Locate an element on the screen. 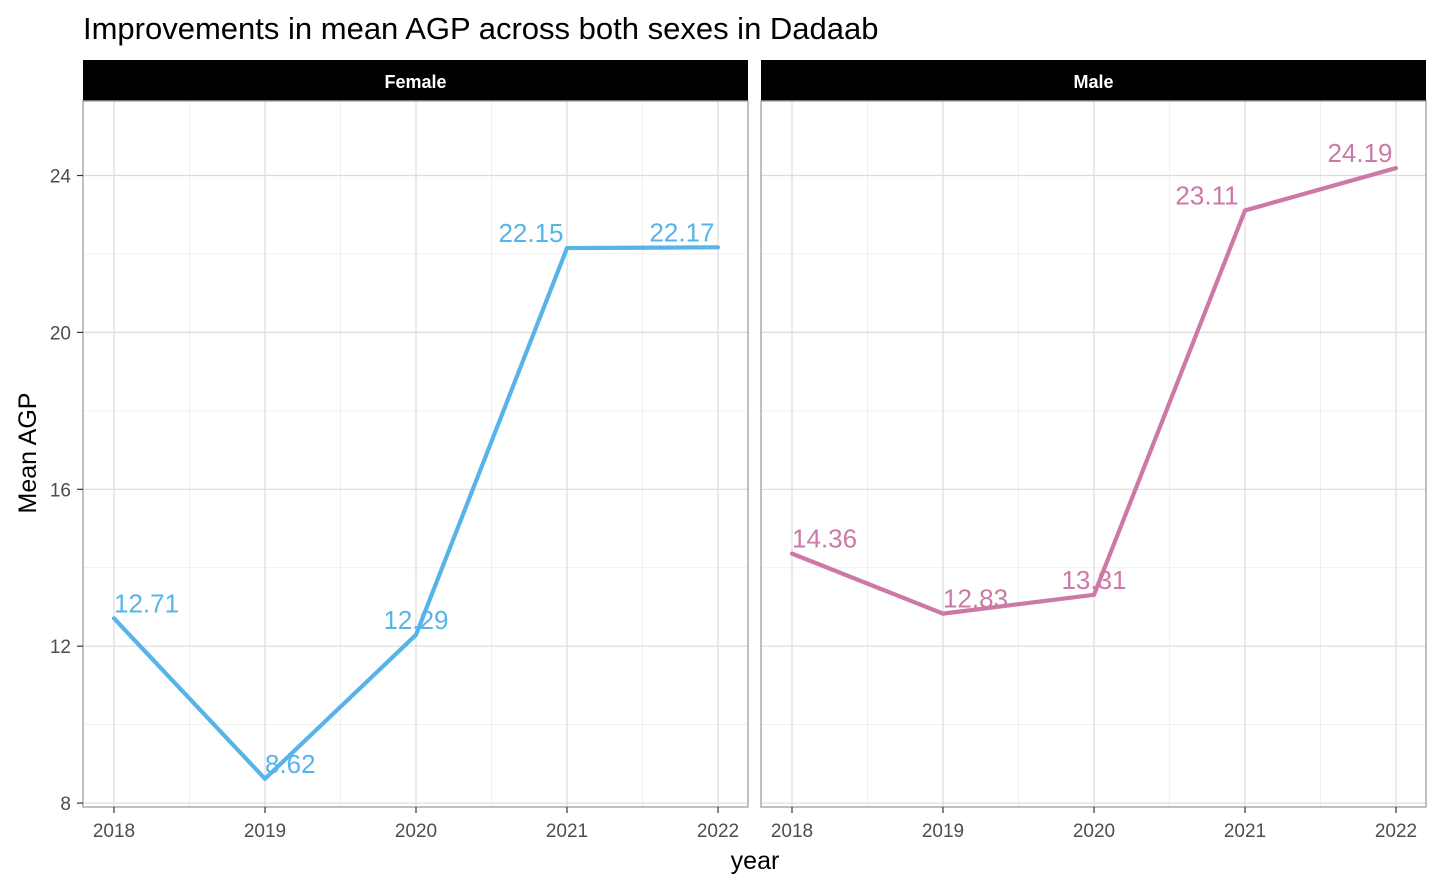  data-label: 14.36 is located at coordinates (824, 539).